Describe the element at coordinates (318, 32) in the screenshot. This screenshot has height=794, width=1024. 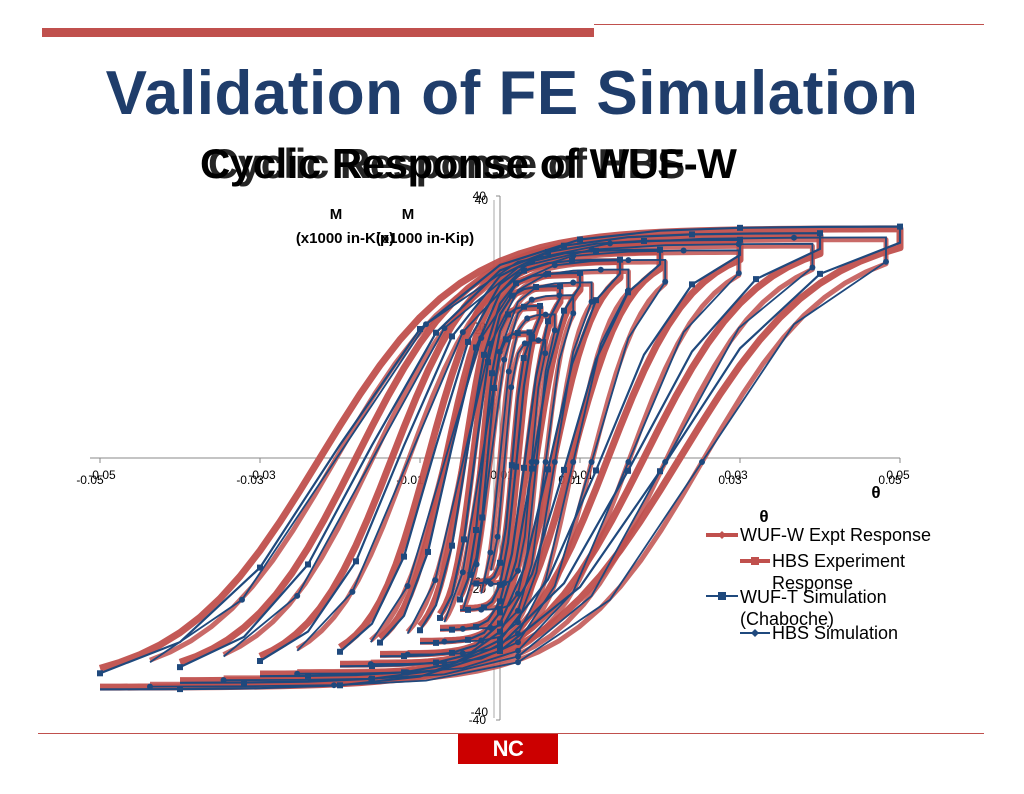
I see `header-accent-bar` at that location.